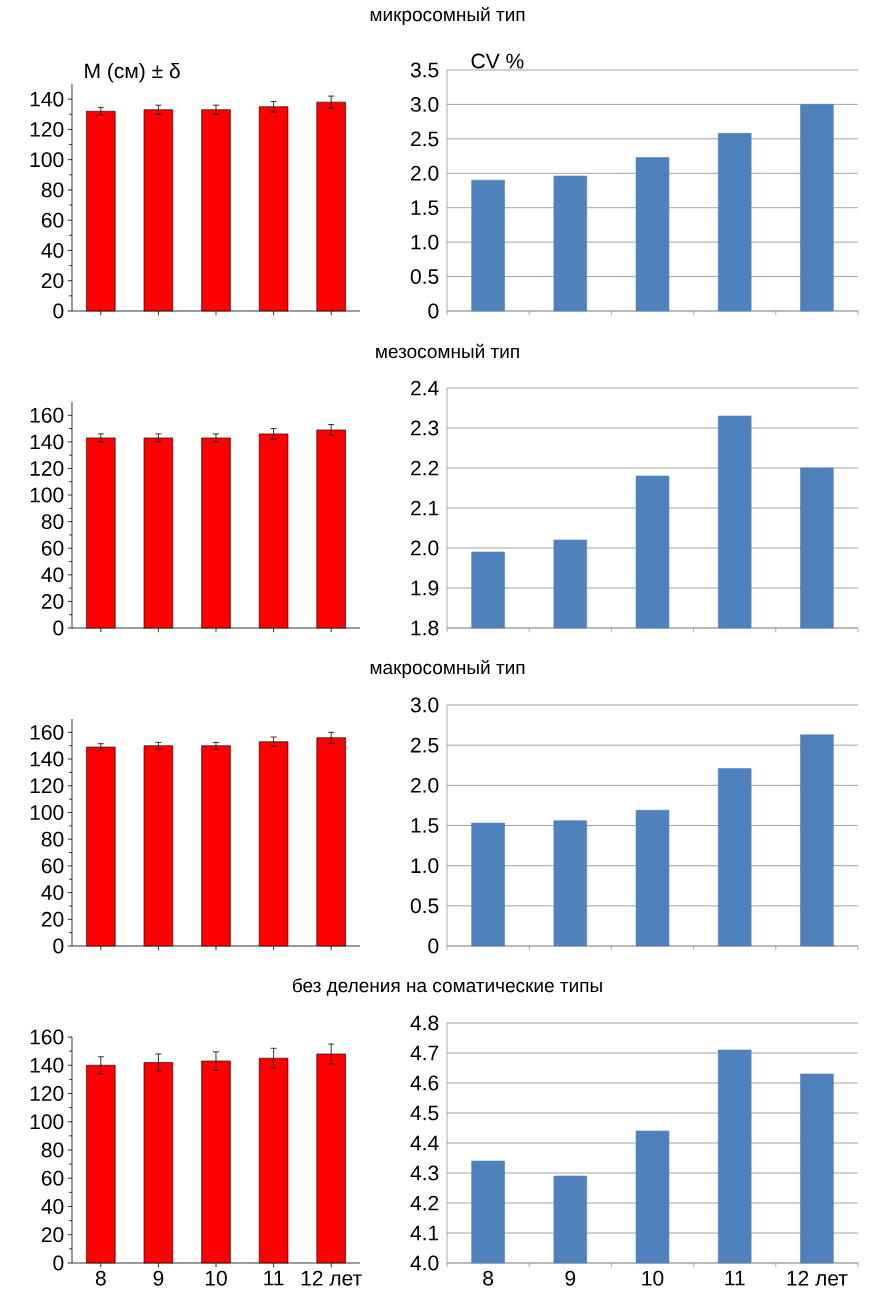 This screenshot has width=895, height=1302. I want to click on y-axis-title: CV %, so click(497, 61).